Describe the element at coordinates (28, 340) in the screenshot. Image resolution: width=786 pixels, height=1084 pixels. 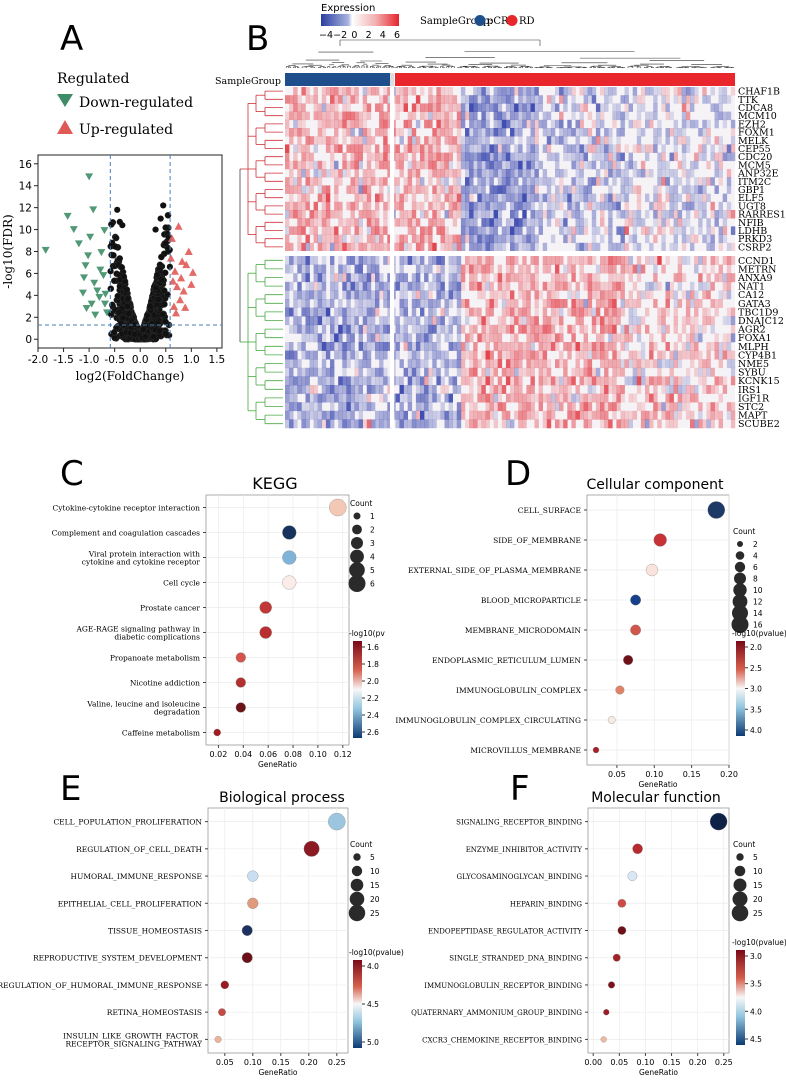
I see `volcano-y-tick-label: 0` at that location.